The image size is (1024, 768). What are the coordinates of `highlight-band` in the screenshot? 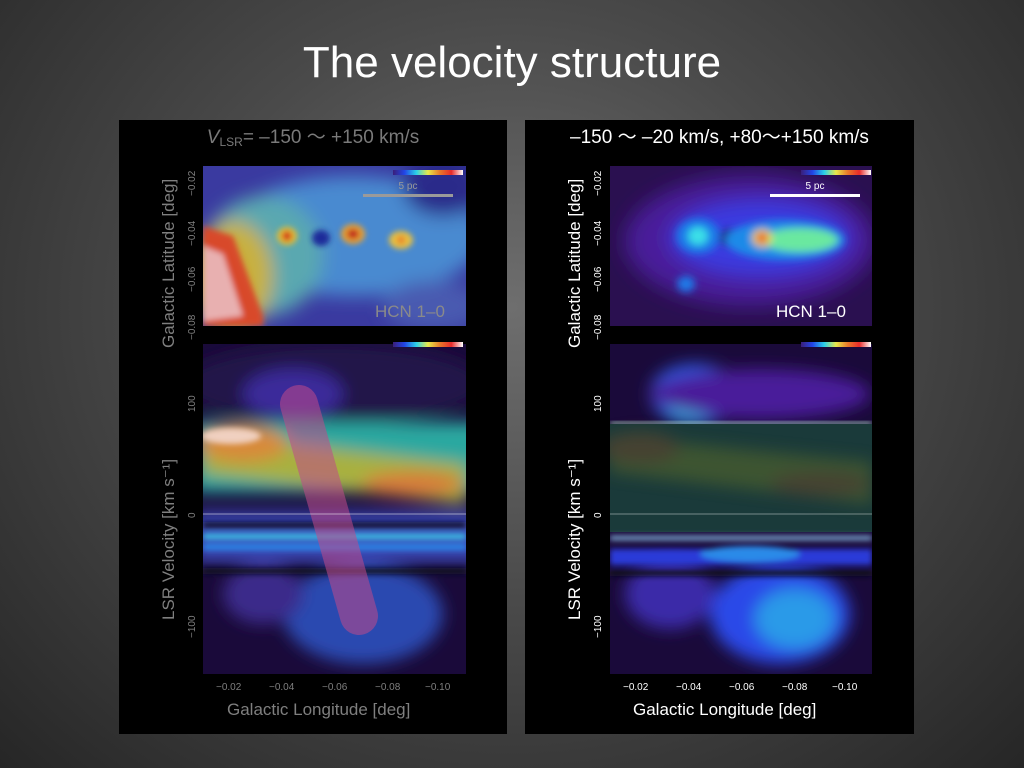 It's located at (329, 510).